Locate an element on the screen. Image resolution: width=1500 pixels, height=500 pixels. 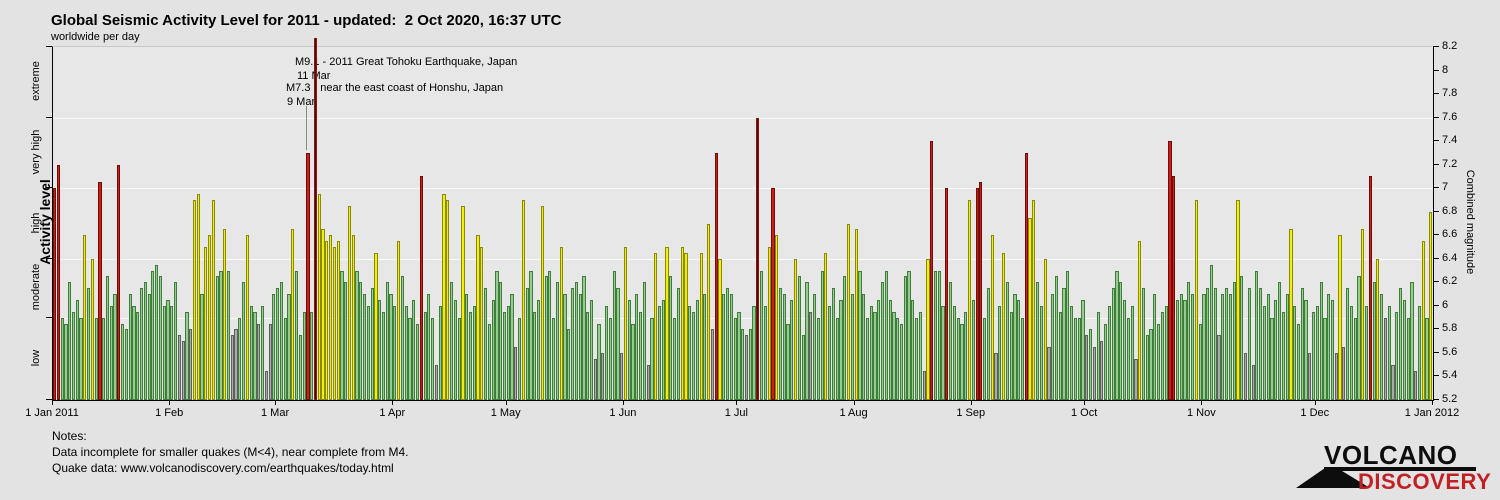
y-left-tick-6.4 is located at coordinates (49, 258).